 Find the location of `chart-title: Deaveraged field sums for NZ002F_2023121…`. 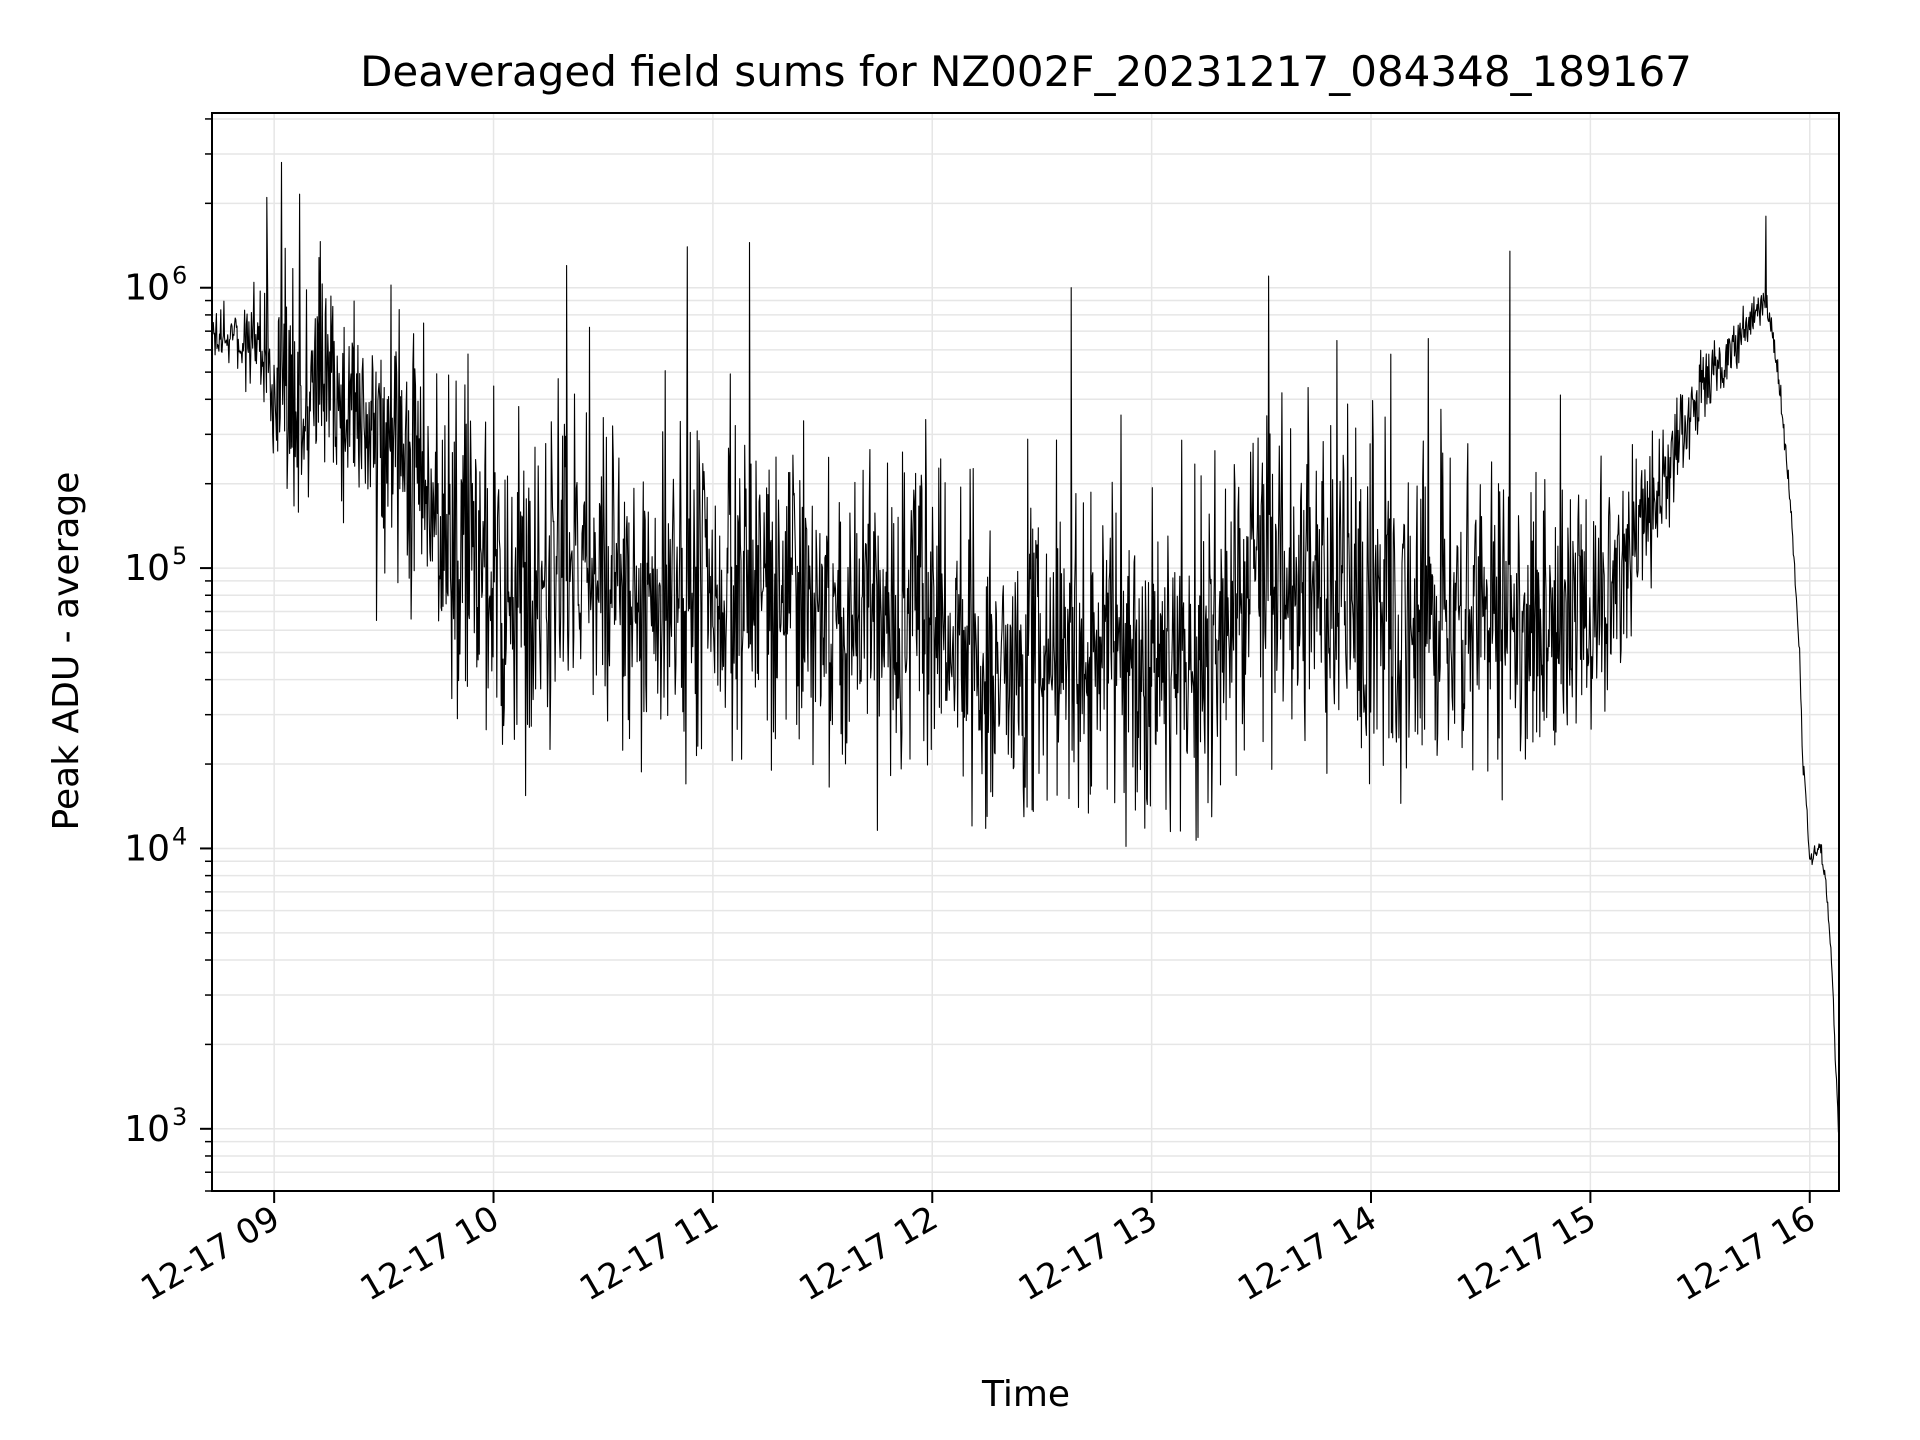

chart-title: Deaveraged field sums for NZ002F_2023121… is located at coordinates (1026, 71).